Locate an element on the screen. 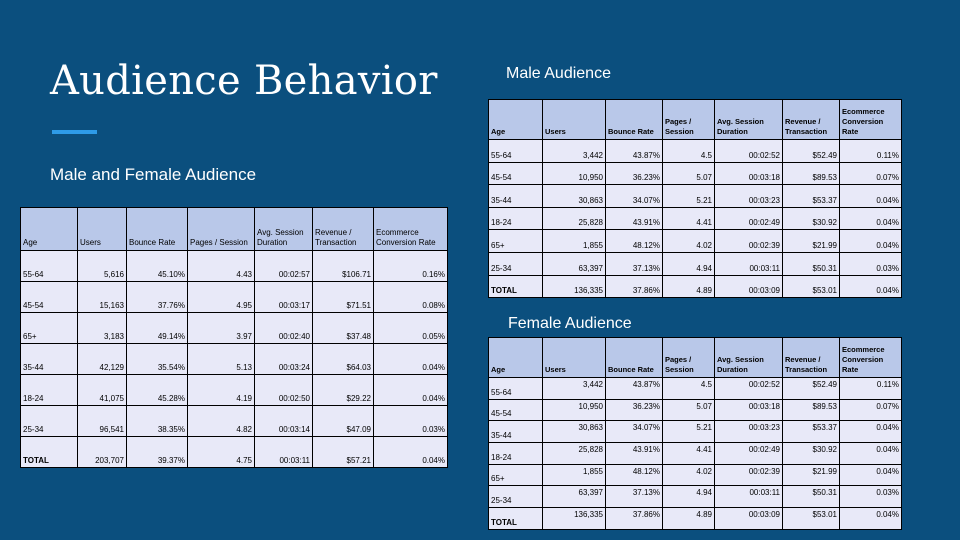 The height and width of the screenshot is (540, 960). table-row: 65+ 3,183 49.14% 3.97 00:02:40 $37.48 0.05% is located at coordinates (234, 328).